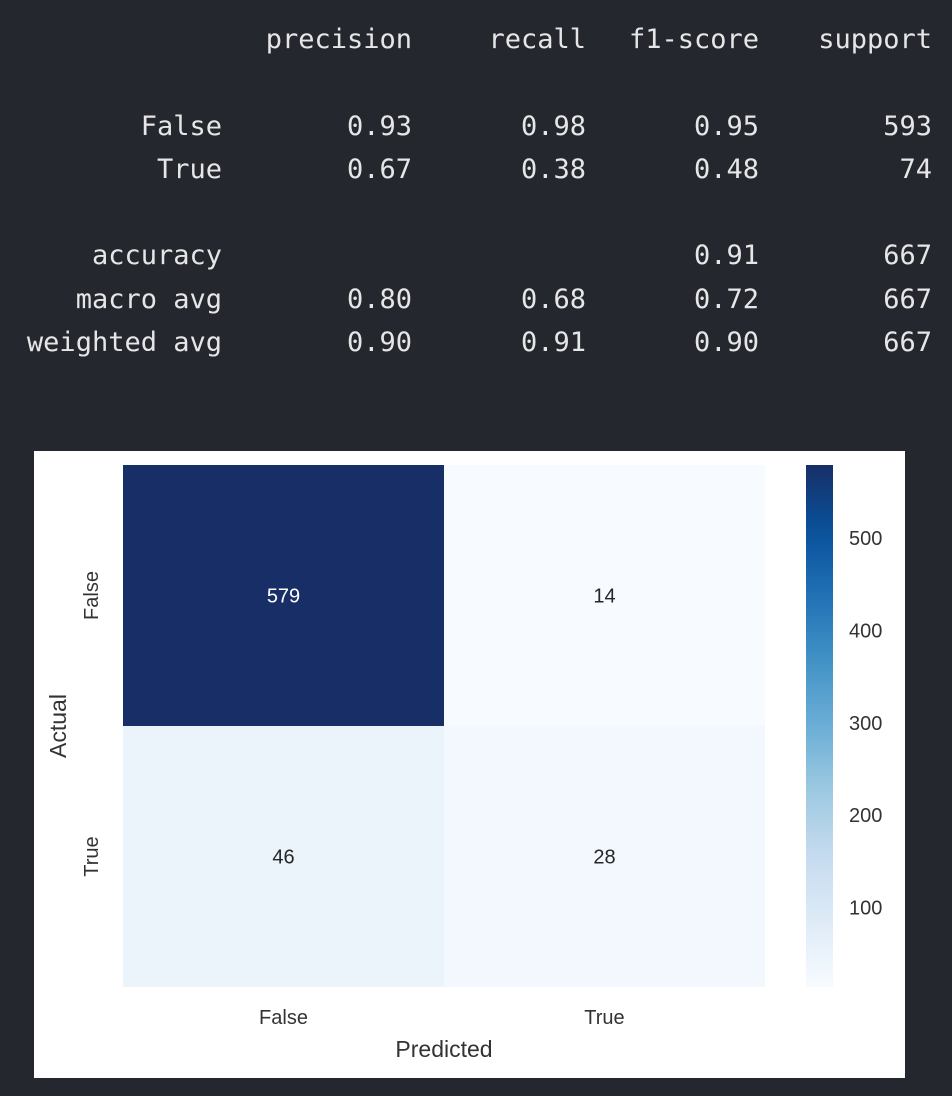  I want to click on y-axis-label: Actual, so click(58, 726).